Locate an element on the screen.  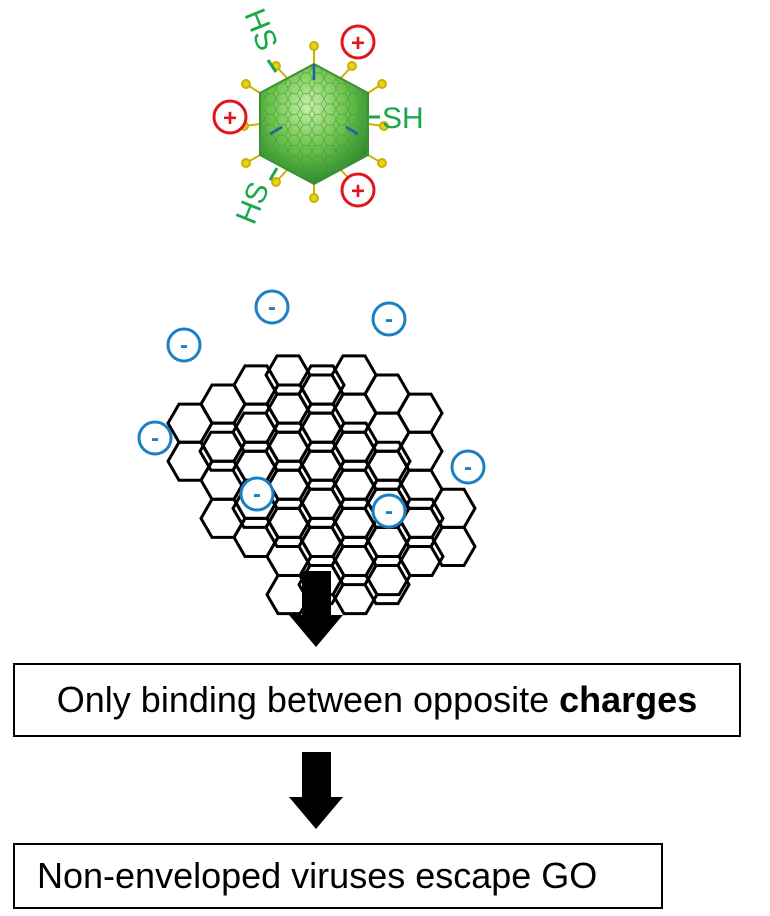
positive-charge-1: + is located at coordinates (358, 42).